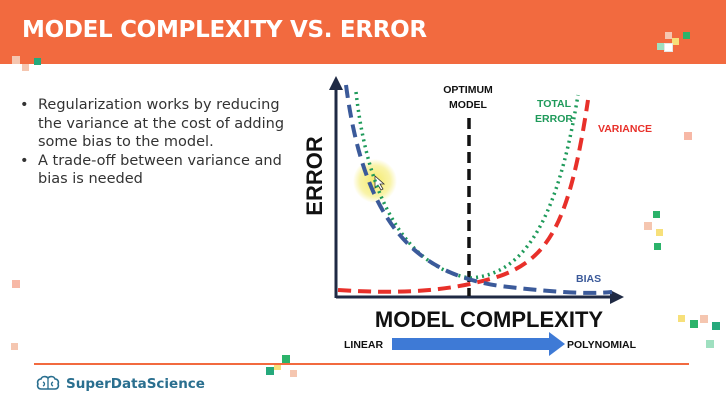  I want to click on brand-logo: SuperDataScience, so click(120, 384).